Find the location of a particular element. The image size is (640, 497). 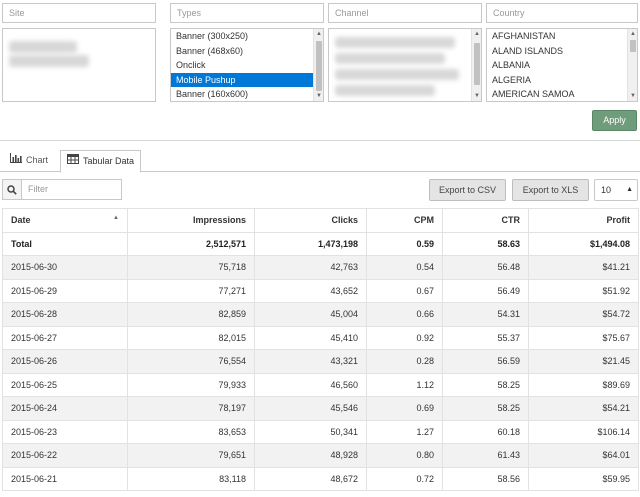

table-row: 2015-06-28 82,859 45,004 0.66 54.31 $54.72 is located at coordinates (320, 314).